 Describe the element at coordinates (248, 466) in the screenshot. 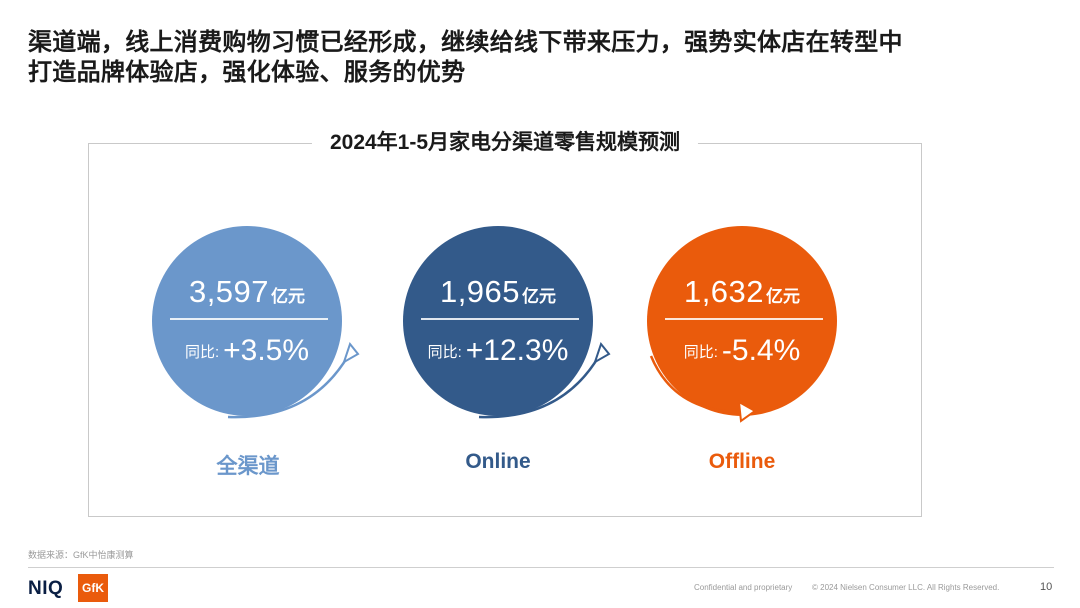

I see `channel-label-all: 全渠道` at that location.